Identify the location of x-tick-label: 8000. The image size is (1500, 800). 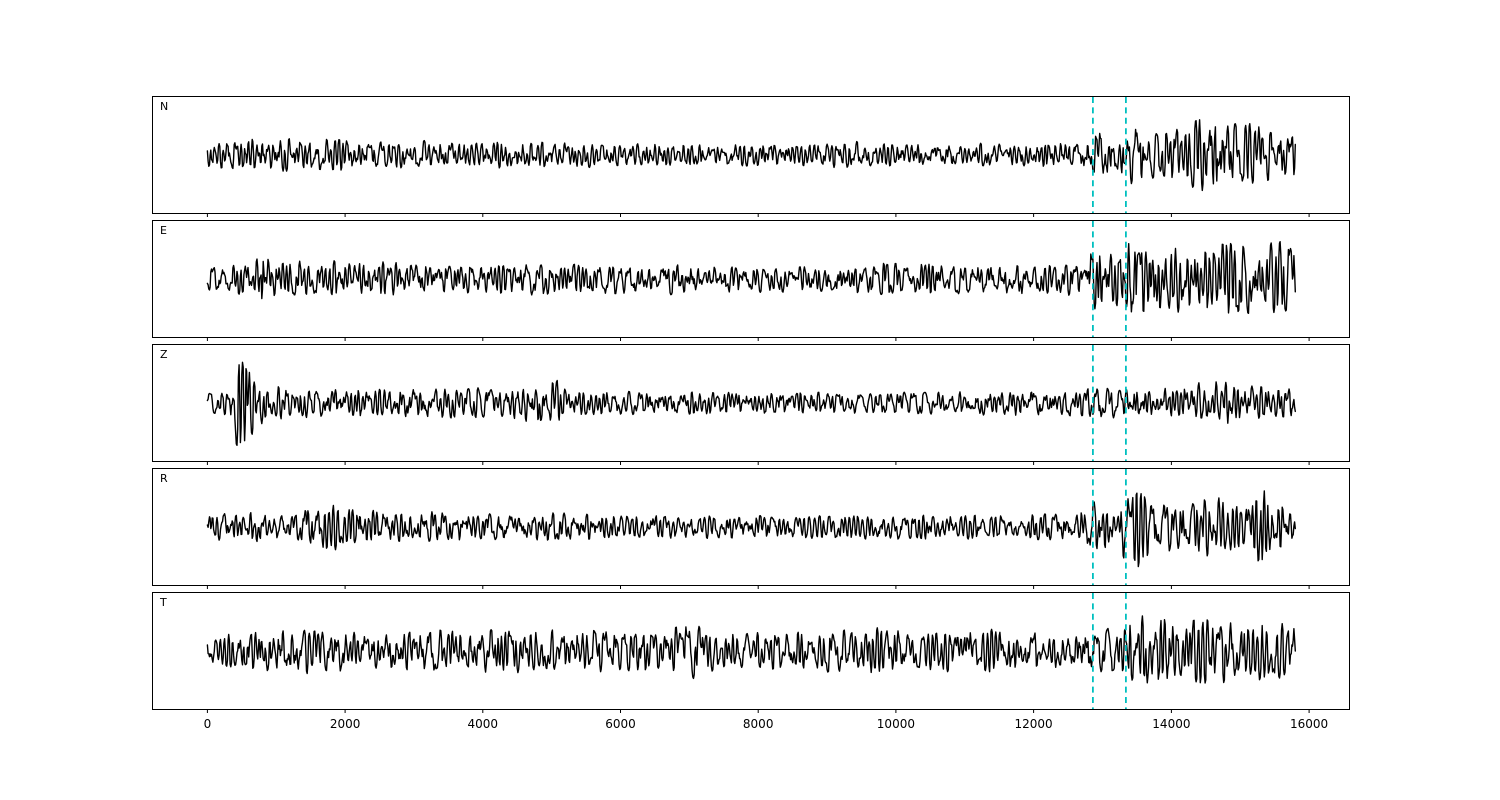
(758, 724).